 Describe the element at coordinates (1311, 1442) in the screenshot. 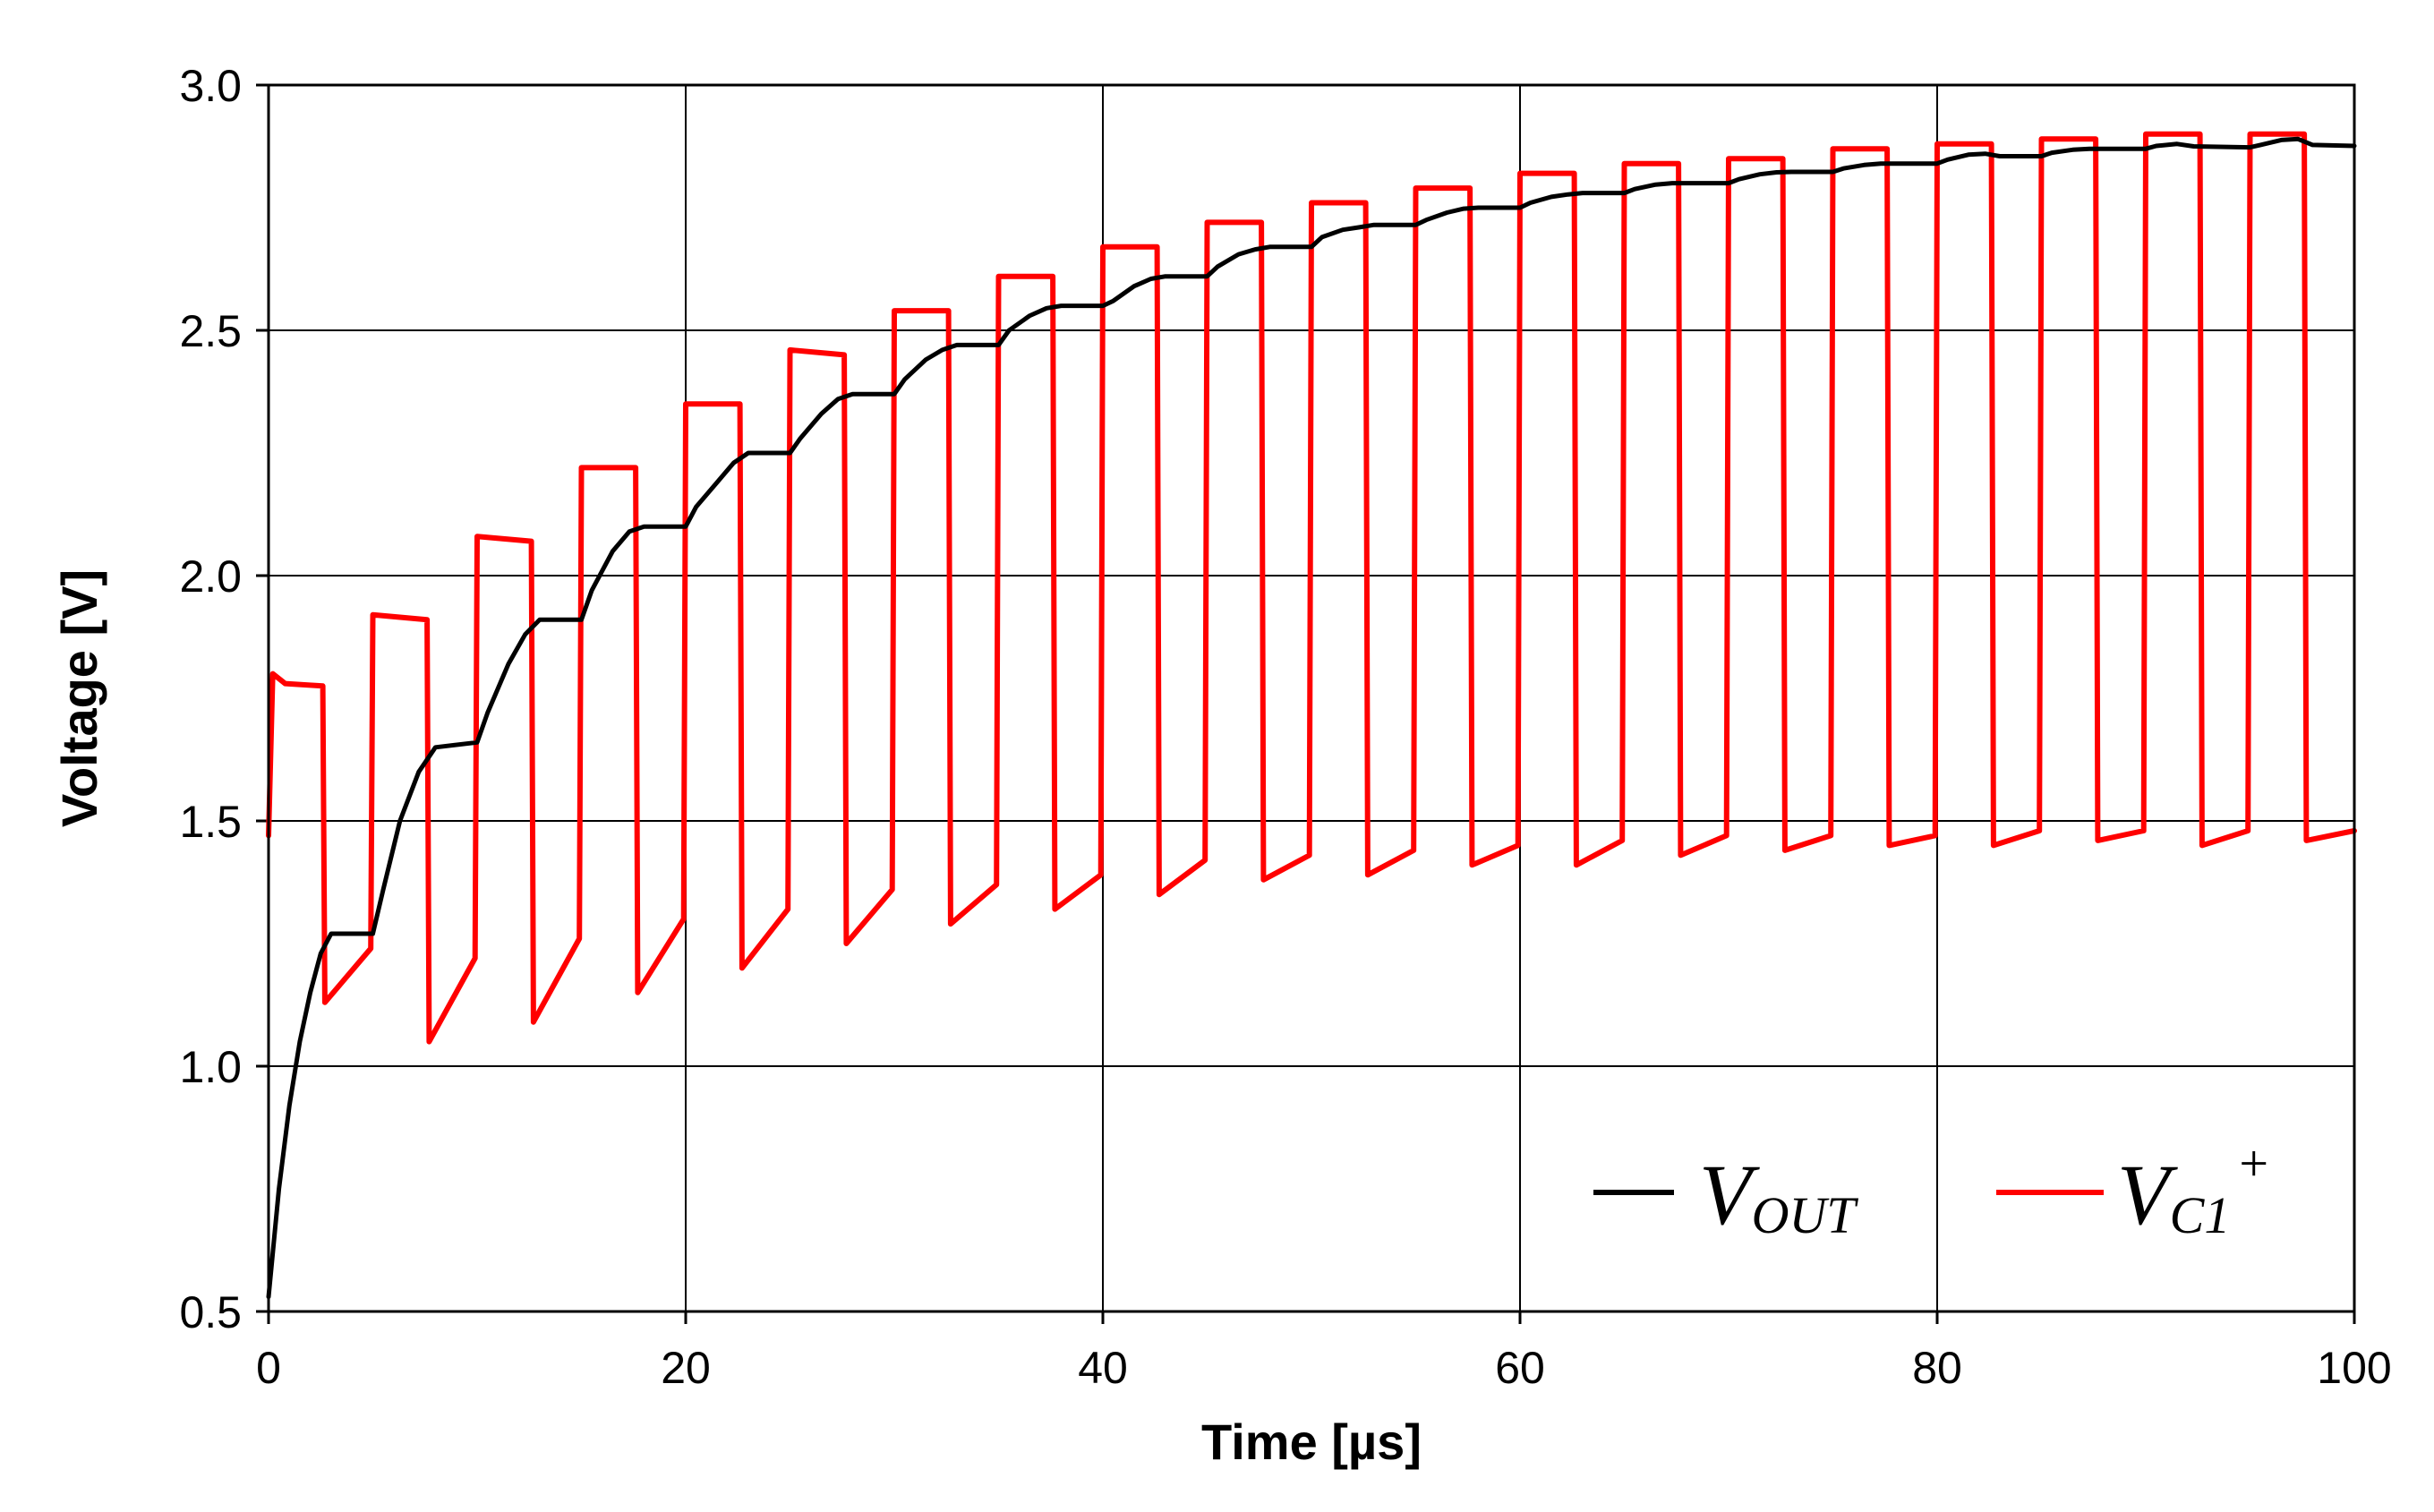

I see `x-axis-title: Time [µs]` at that location.